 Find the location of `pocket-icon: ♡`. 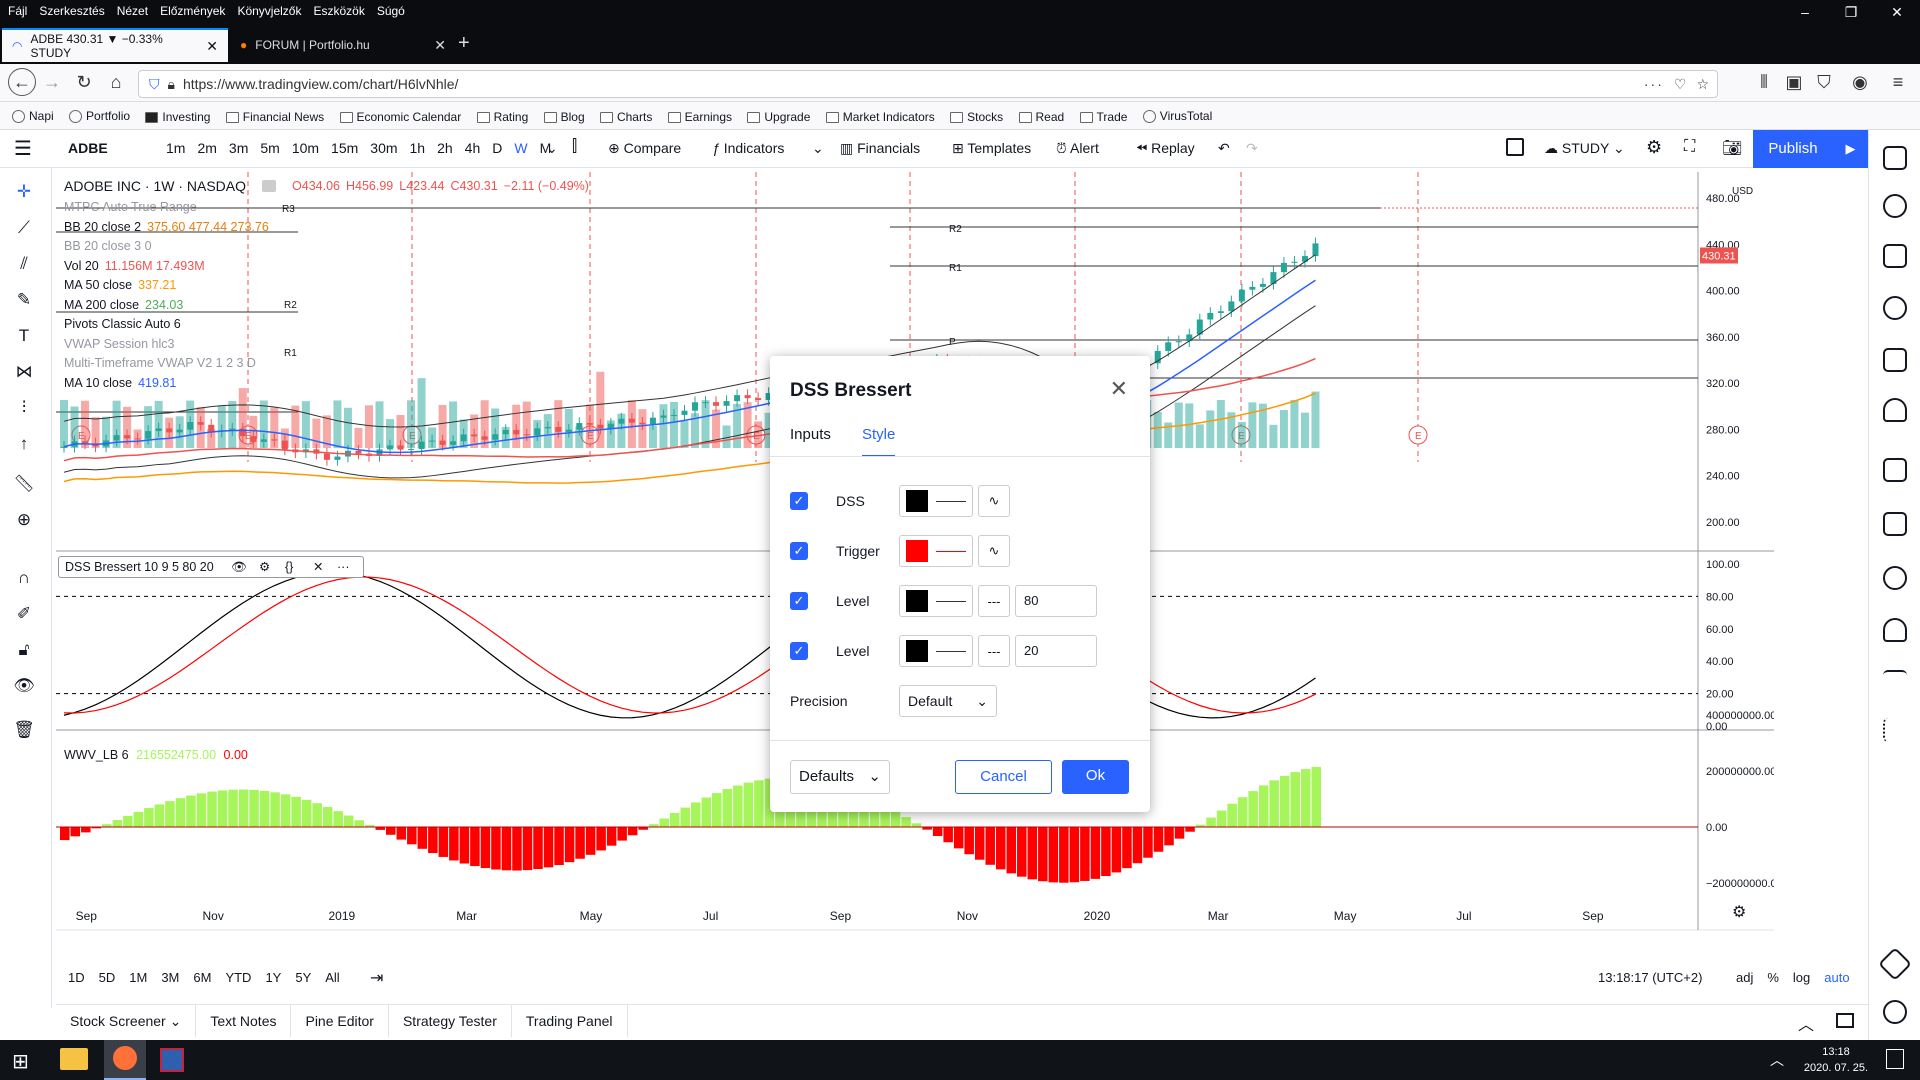

pocket-icon: ♡ is located at coordinates (1680, 83).